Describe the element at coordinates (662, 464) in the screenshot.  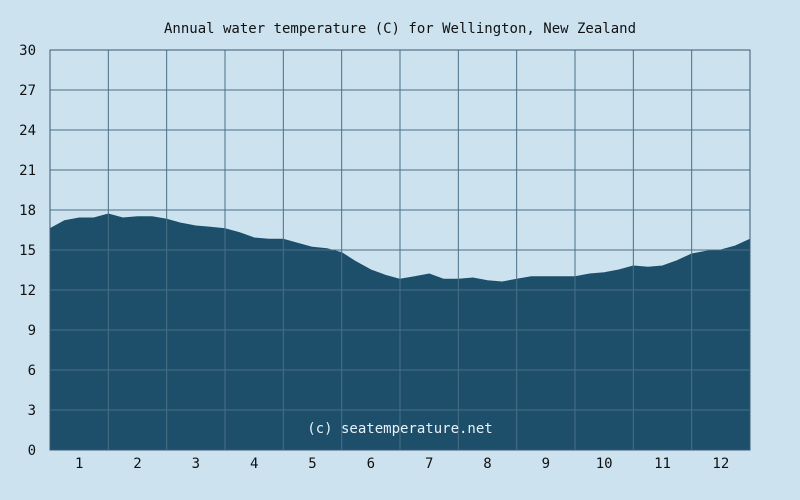
I see `x-tick-label: 11` at that location.